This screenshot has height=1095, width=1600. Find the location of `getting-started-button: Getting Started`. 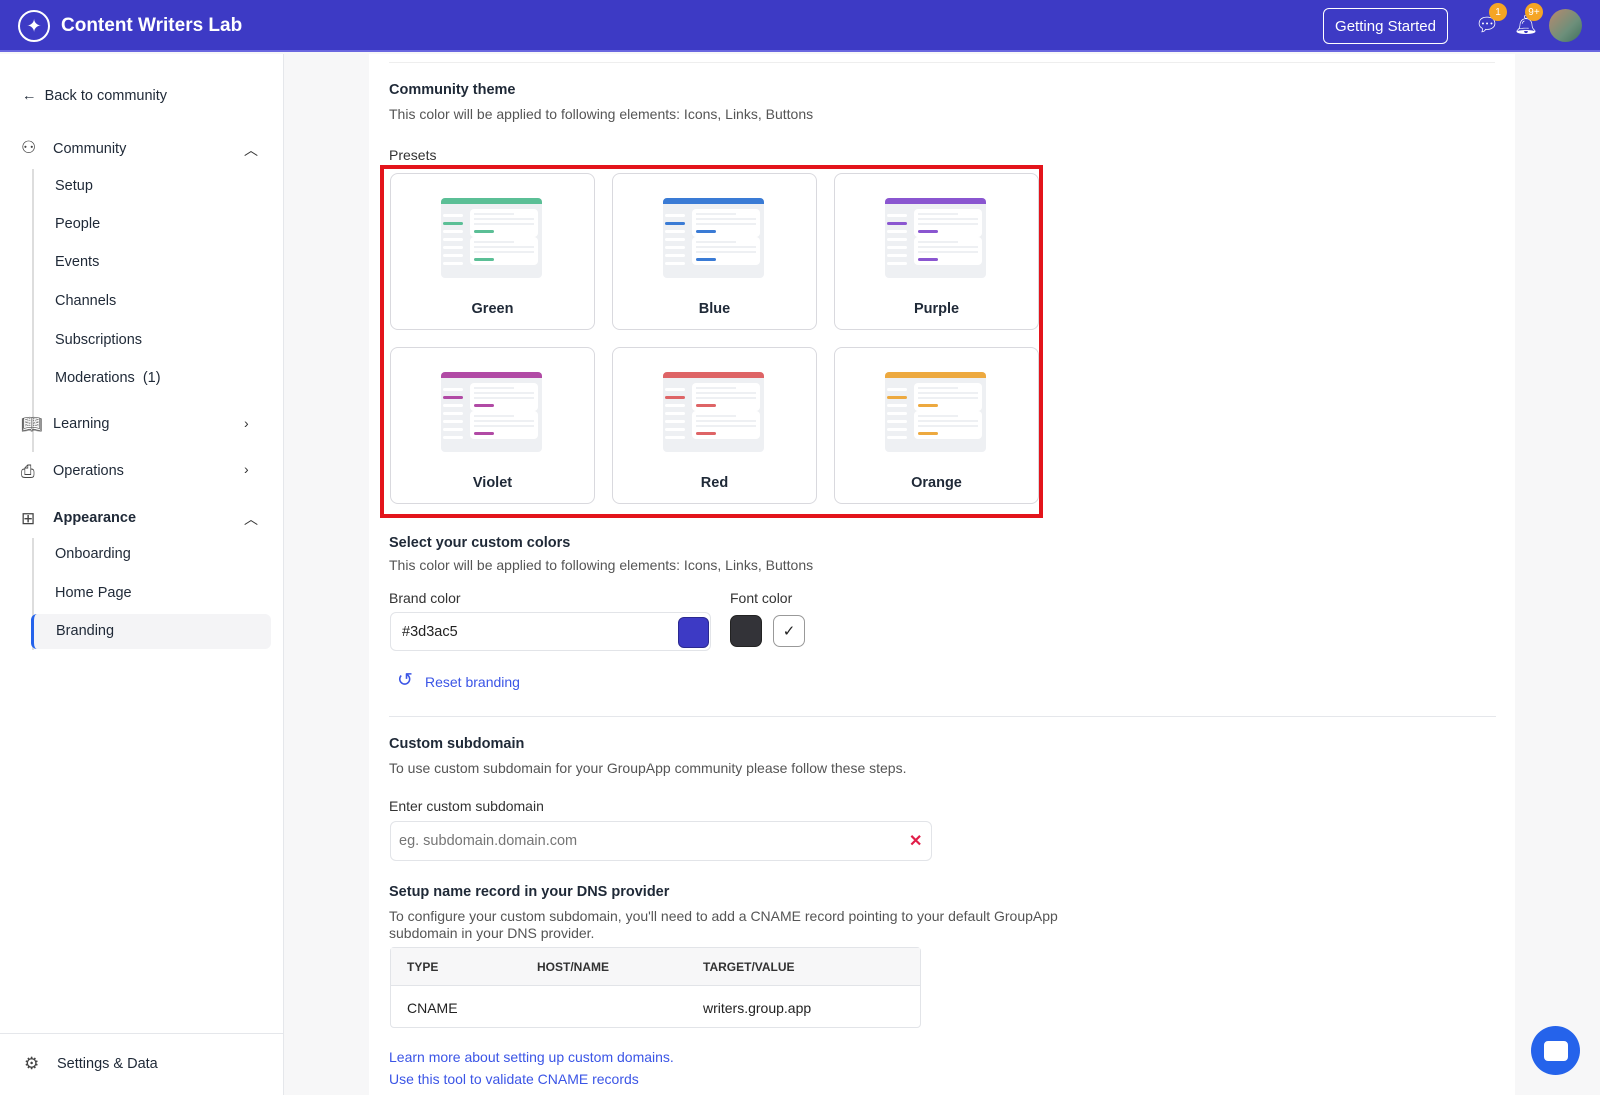

getting-started-button: Getting Started is located at coordinates (1385, 26).